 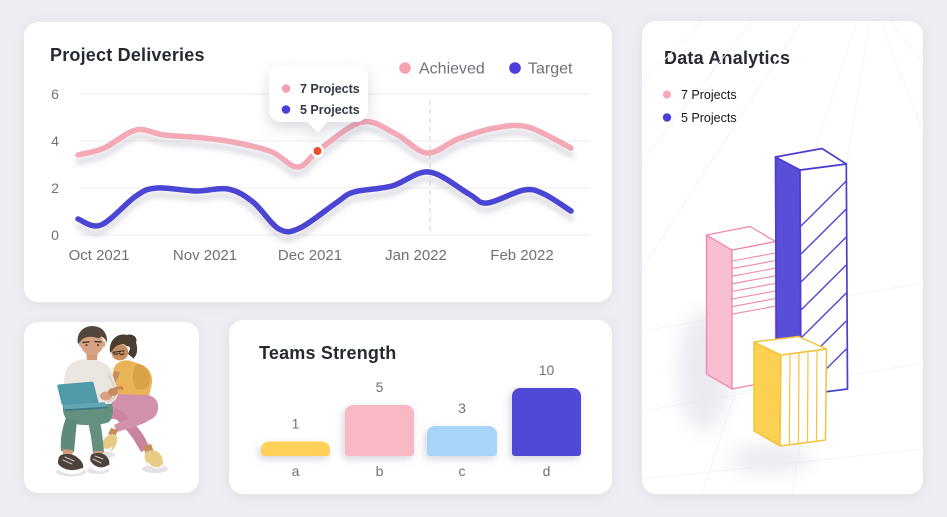 What do you see at coordinates (99, 255) in the screenshot?
I see `svg-text: Oct 2021` at bounding box center [99, 255].